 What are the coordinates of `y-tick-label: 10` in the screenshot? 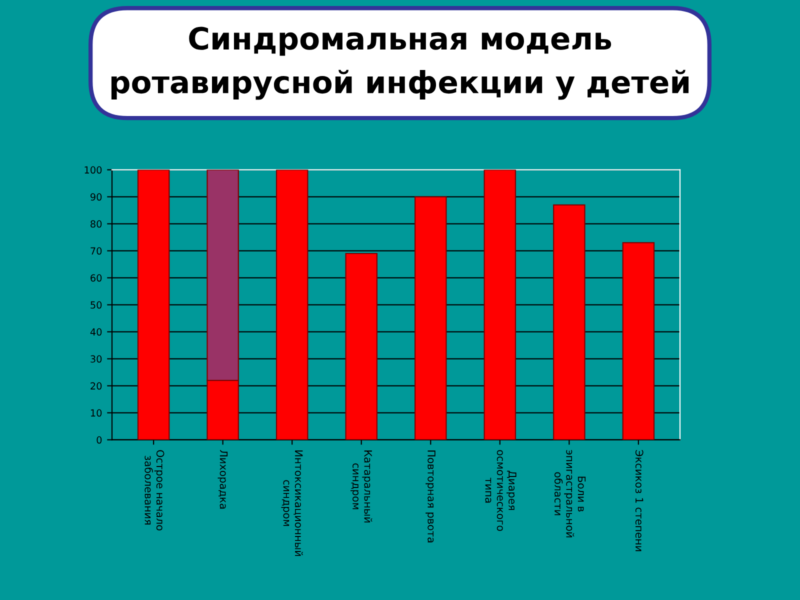 It's located at (96, 413).